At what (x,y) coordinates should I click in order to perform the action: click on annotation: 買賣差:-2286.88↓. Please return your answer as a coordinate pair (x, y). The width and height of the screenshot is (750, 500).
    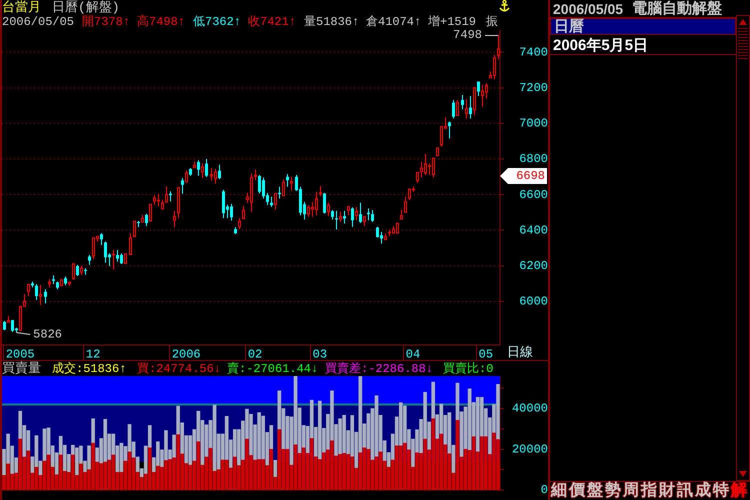
    Looking at the image, I should click on (379, 369).